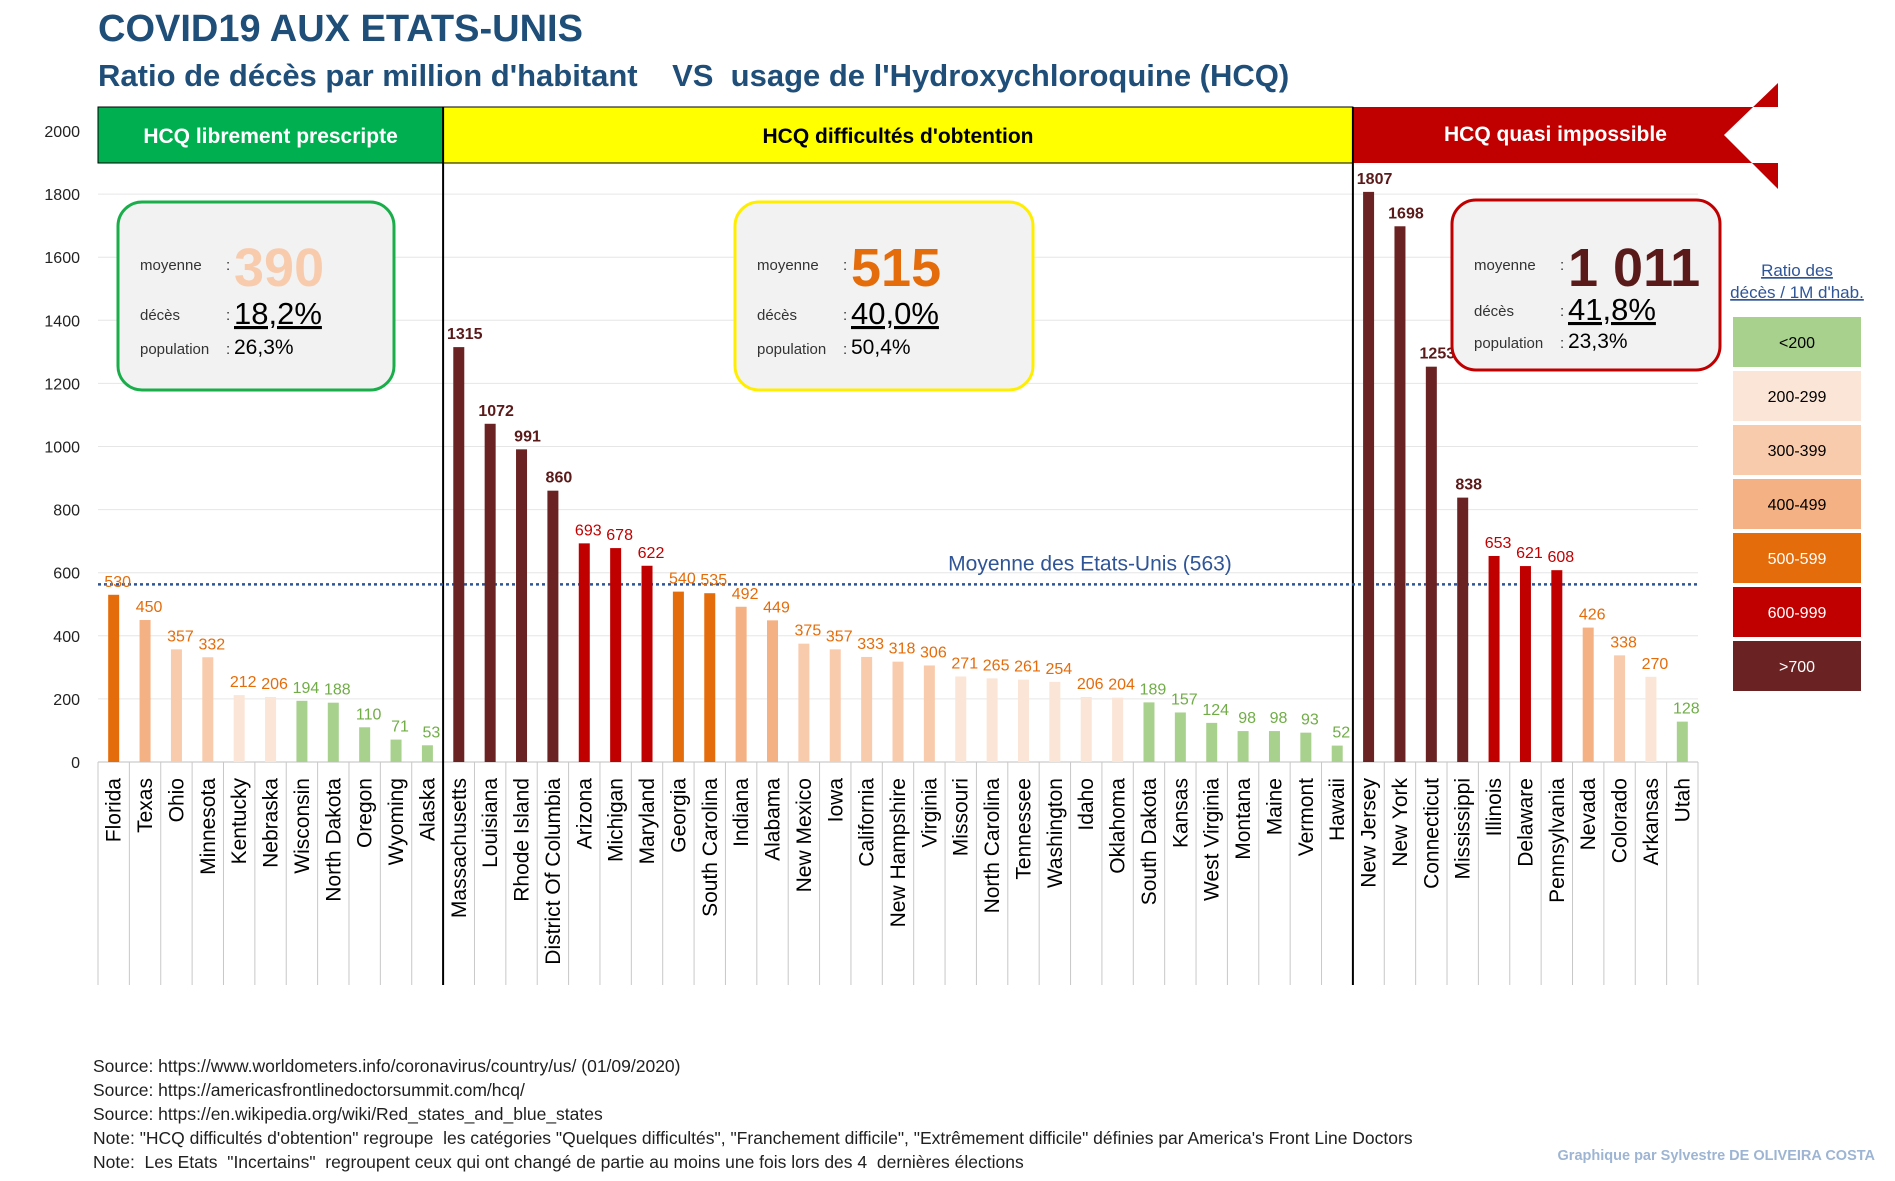 Image resolution: width=1895 pixels, height=1181 pixels. What do you see at coordinates (584, 814) in the screenshot?
I see `x-category-label: Arizona` at bounding box center [584, 814].